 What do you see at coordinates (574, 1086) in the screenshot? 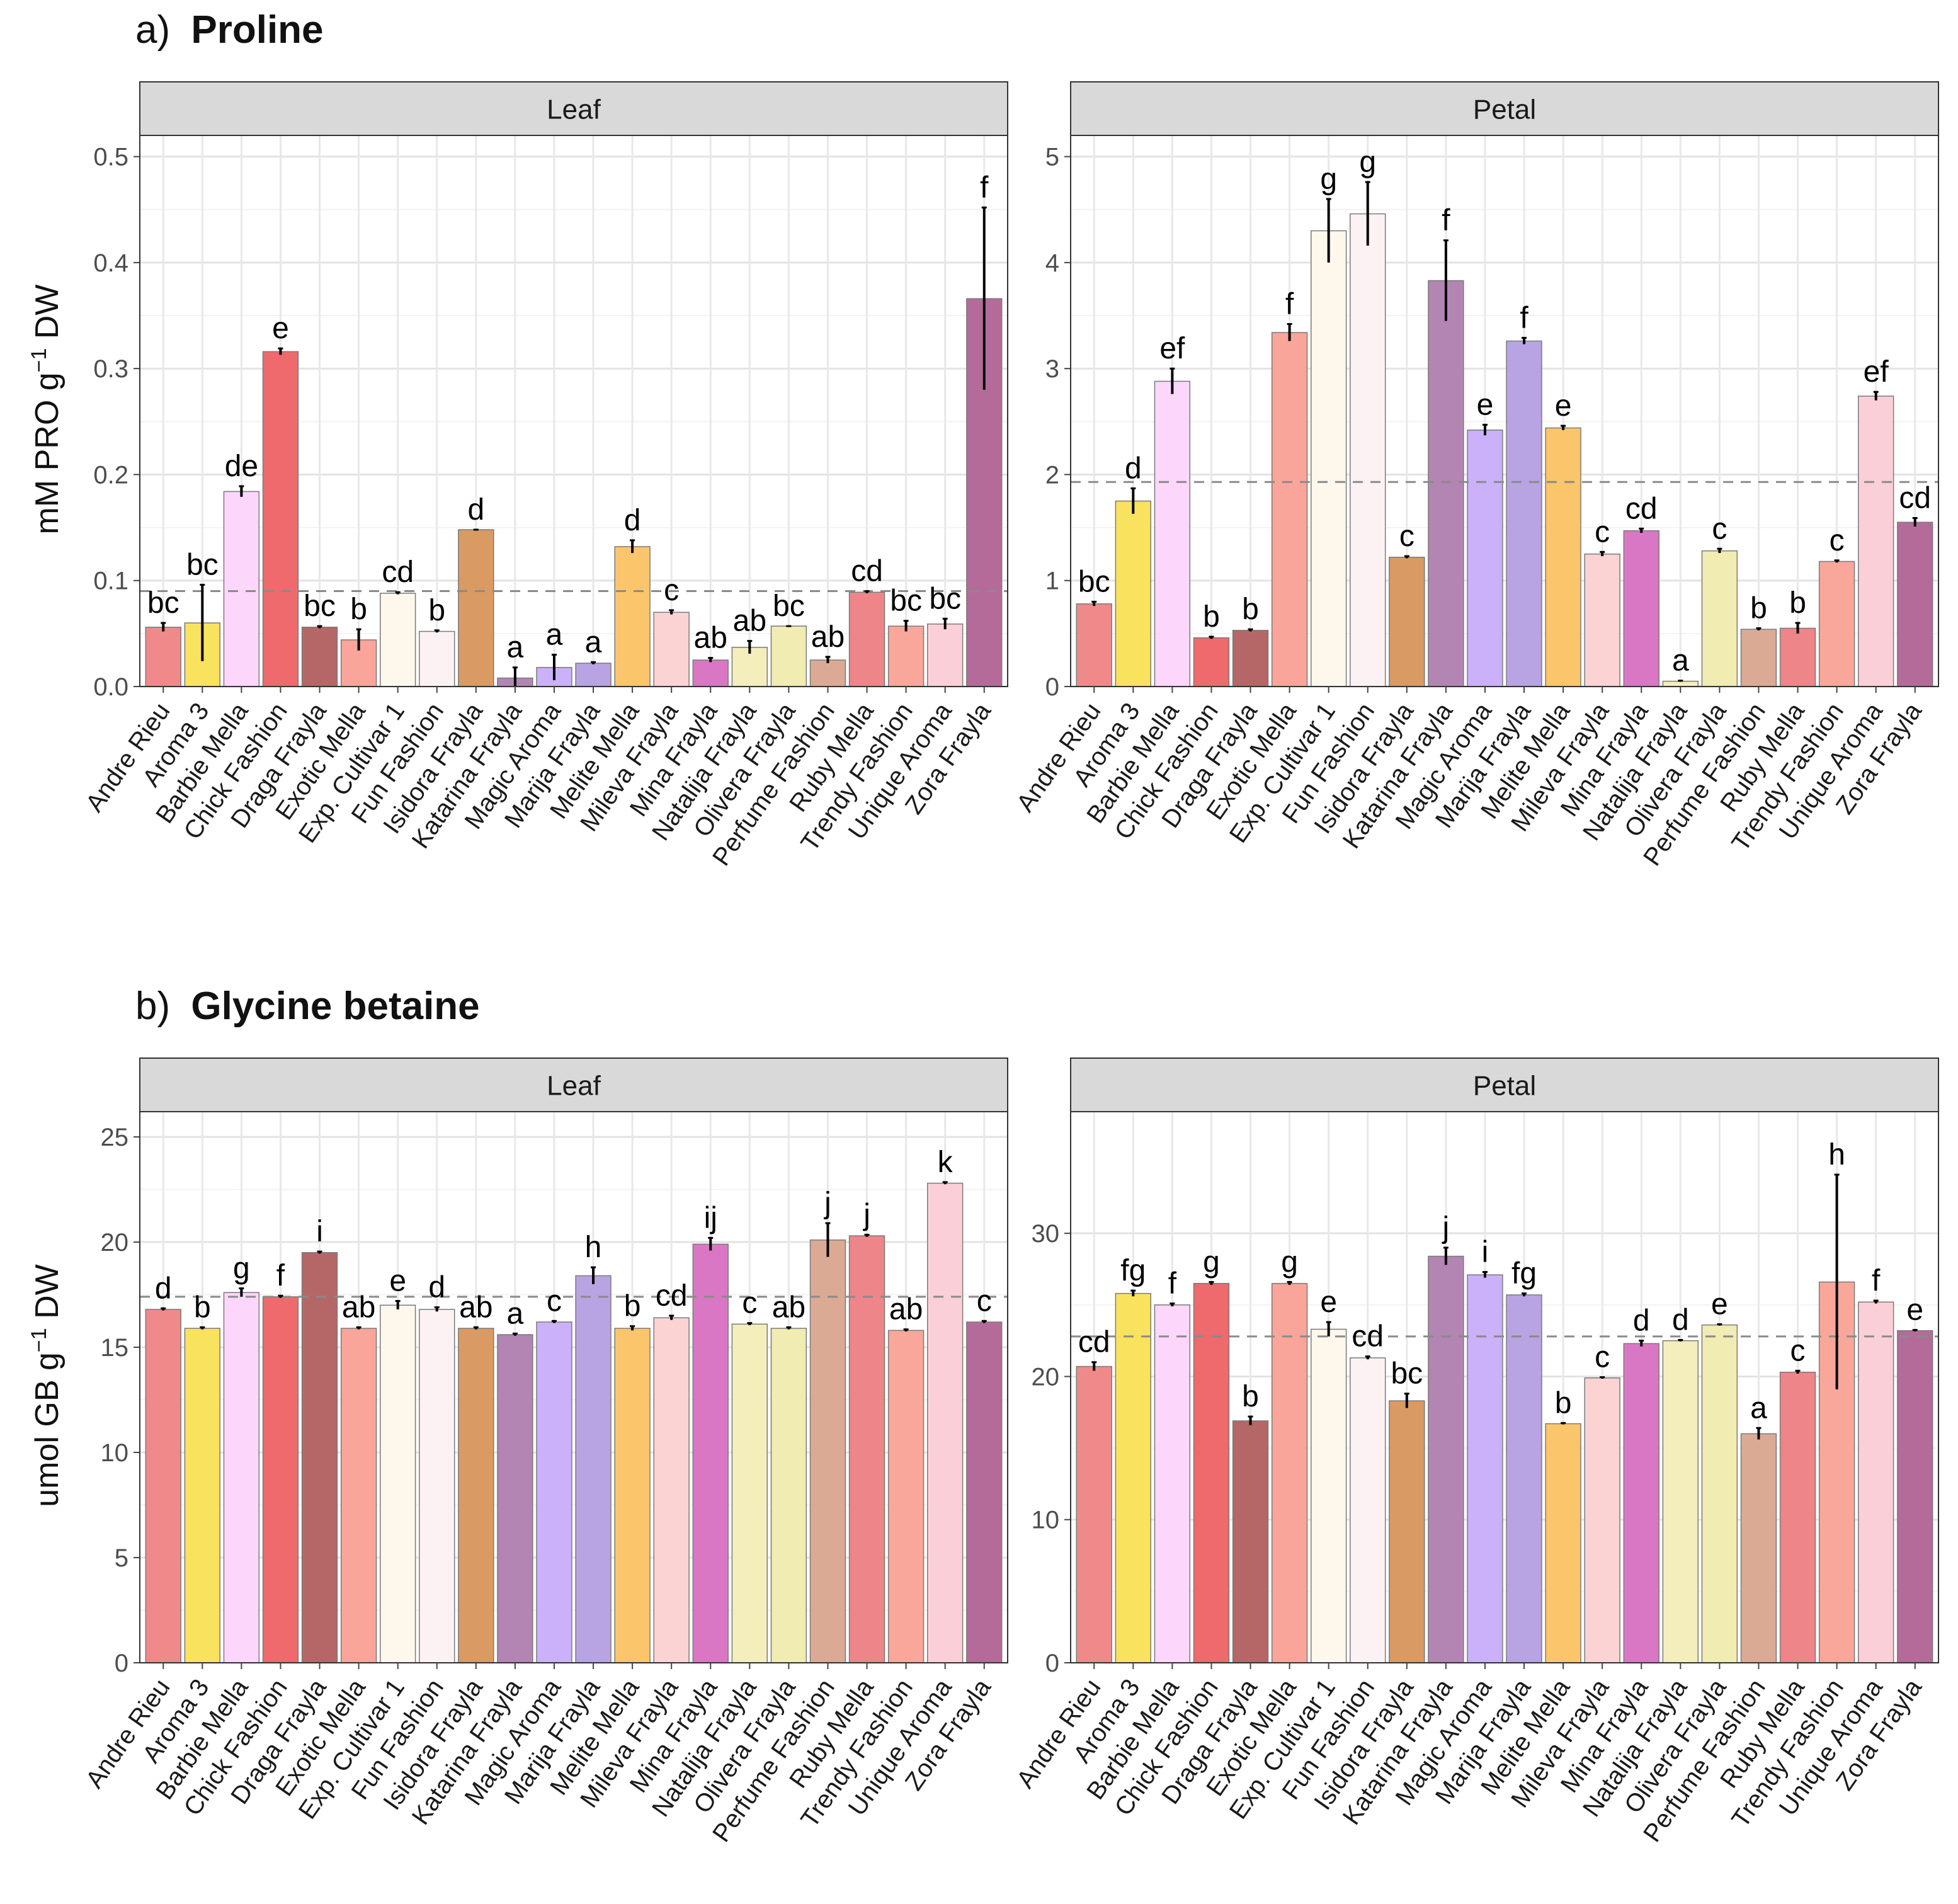
I see `panel-strip-label: Leaf` at bounding box center [574, 1086].